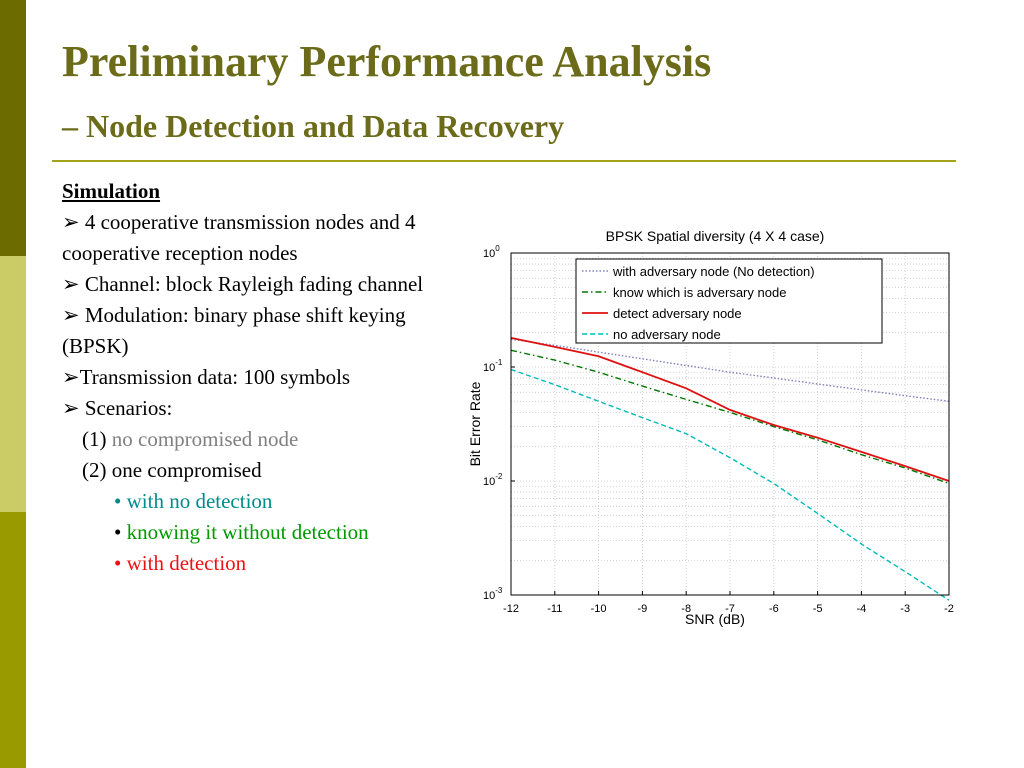  What do you see at coordinates (715, 619) in the screenshot?
I see `x-axis-label: SNR (dB)` at bounding box center [715, 619].